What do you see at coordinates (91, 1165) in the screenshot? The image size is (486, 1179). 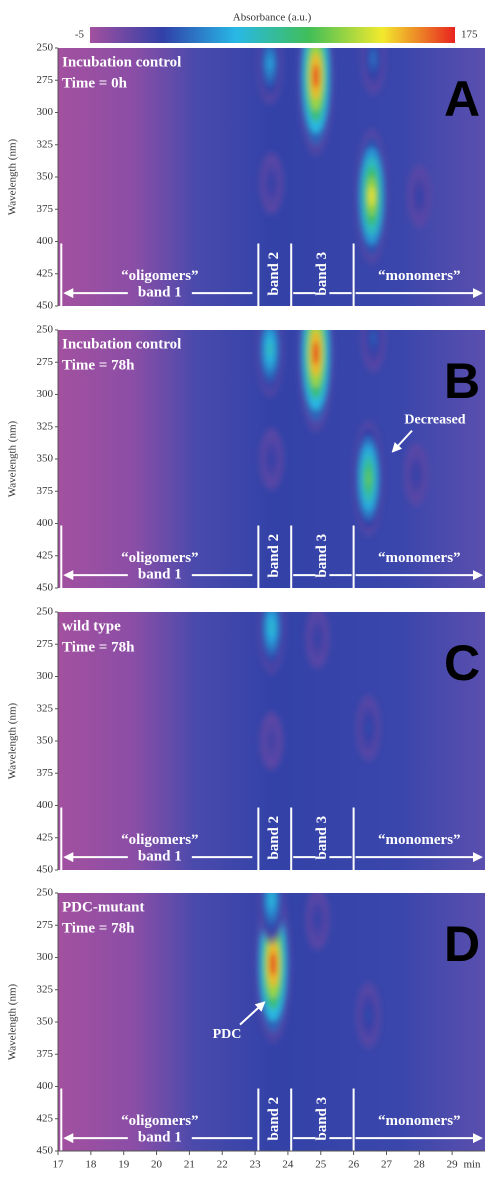 I see `x-tick-label: 18` at bounding box center [91, 1165].